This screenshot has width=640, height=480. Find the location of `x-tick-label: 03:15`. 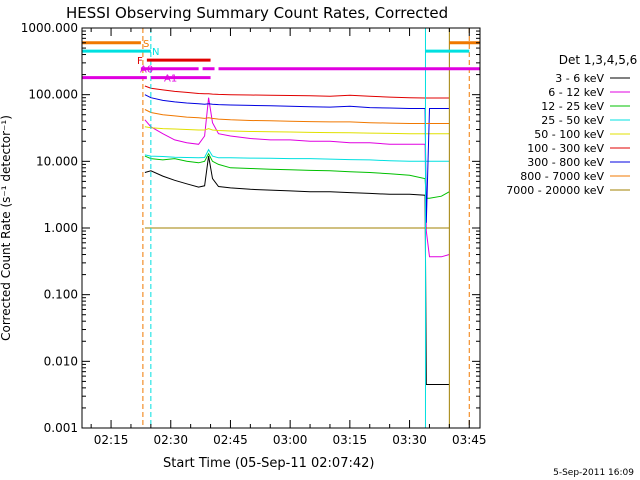

x-tick-label: 03:15 is located at coordinates (350, 440).